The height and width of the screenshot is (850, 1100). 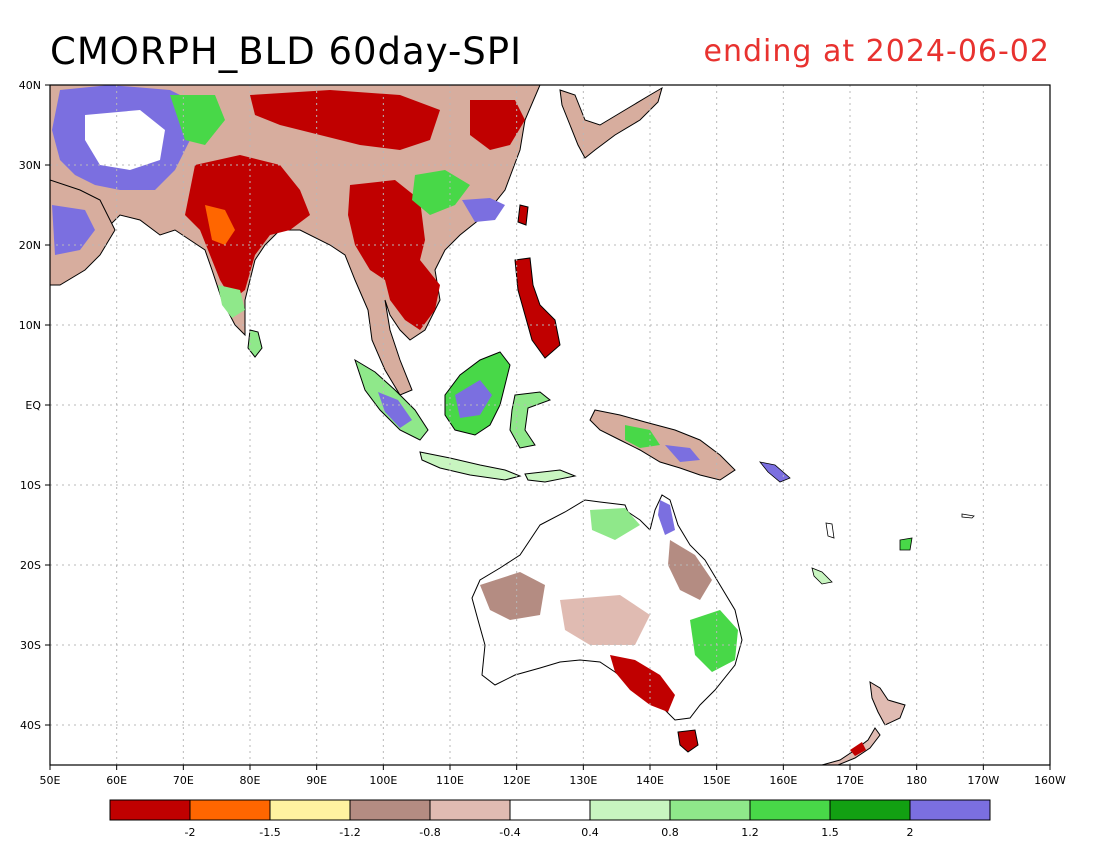 What do you see at coordinates (30, 725) in the screenshot?
I see `y-tick-label: 40S` at bounding box center [30, 725].